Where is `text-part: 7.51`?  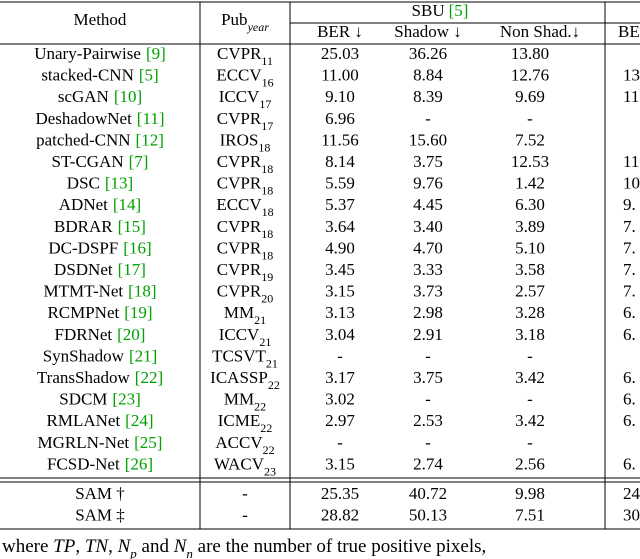
text-part: 7.51 is located at coordinates (530, 515).